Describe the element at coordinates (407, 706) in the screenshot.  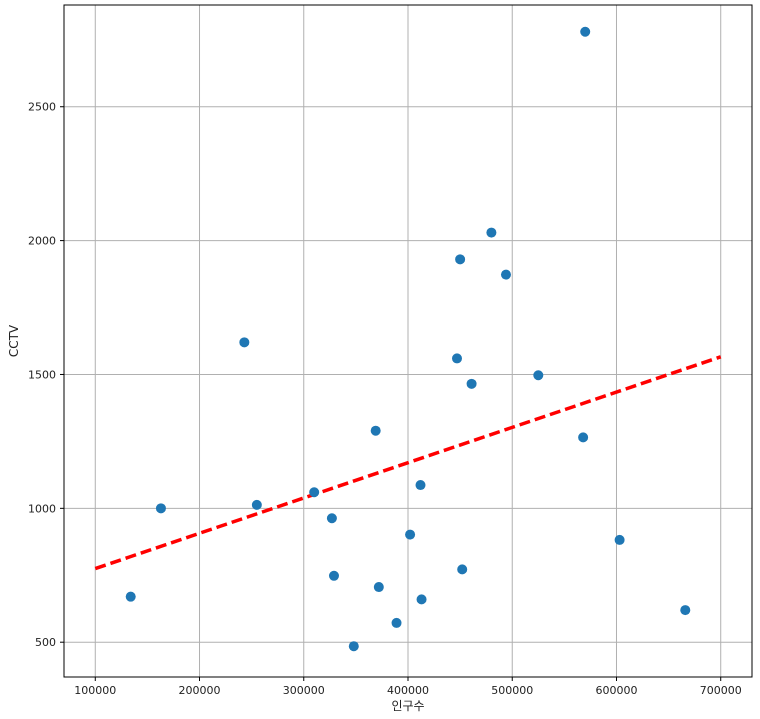
I see `x-axis-label: 인구수` at that location.